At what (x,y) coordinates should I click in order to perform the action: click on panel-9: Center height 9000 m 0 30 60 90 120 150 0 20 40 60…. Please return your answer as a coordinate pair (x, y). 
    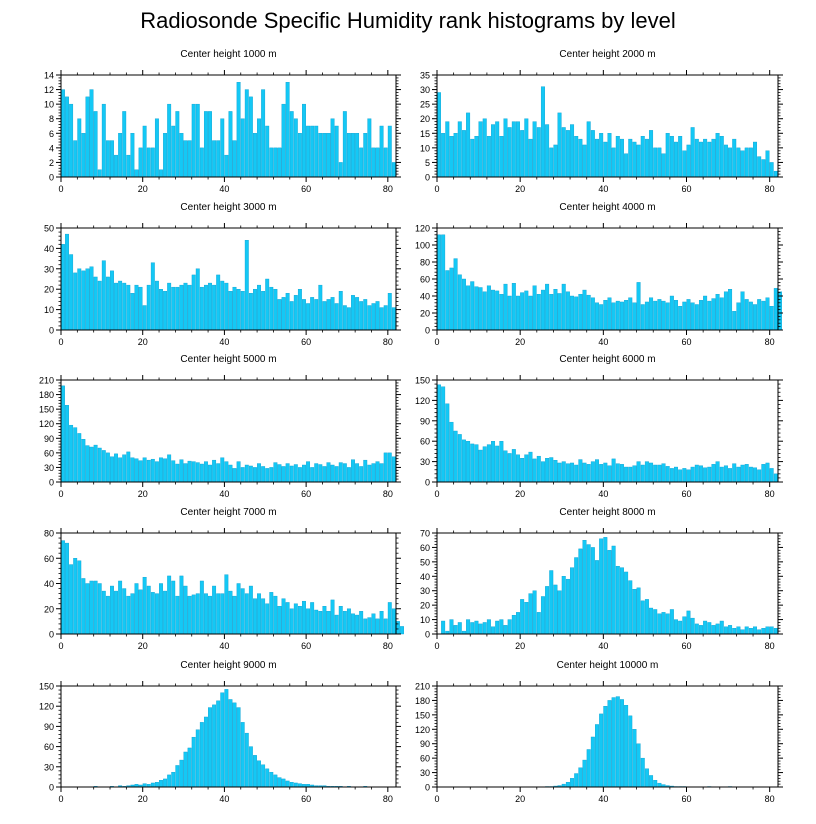
    Looking at the image, I should click on (220, 732).